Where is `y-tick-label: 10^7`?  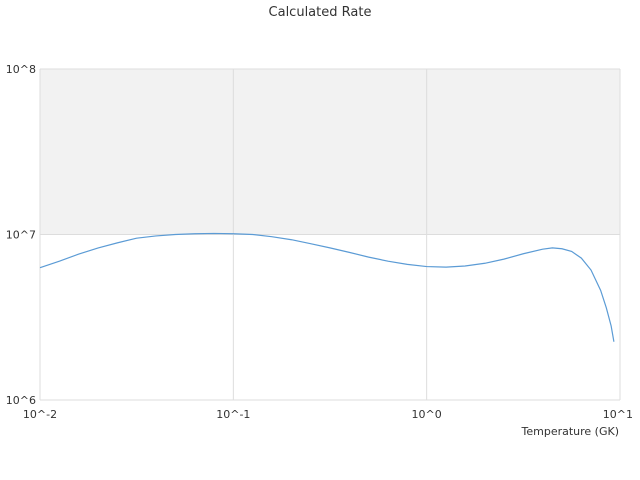
y-tick-label: 10^7 is located at coordinates (21, 235).